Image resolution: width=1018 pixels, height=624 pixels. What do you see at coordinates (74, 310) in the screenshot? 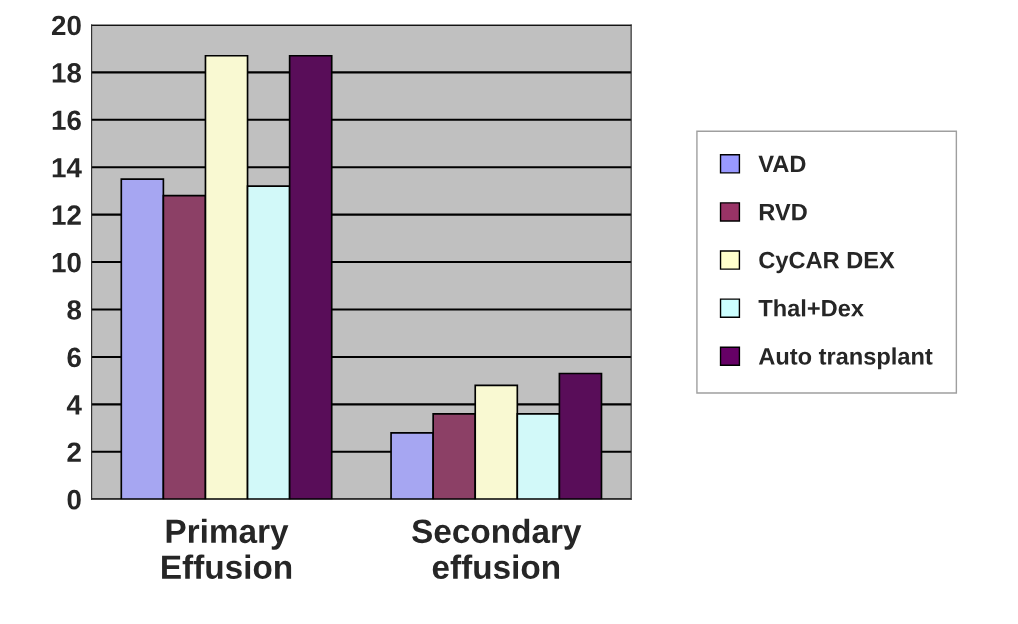
I see `y-tick-label: 8` at bounding box center [74, 310].